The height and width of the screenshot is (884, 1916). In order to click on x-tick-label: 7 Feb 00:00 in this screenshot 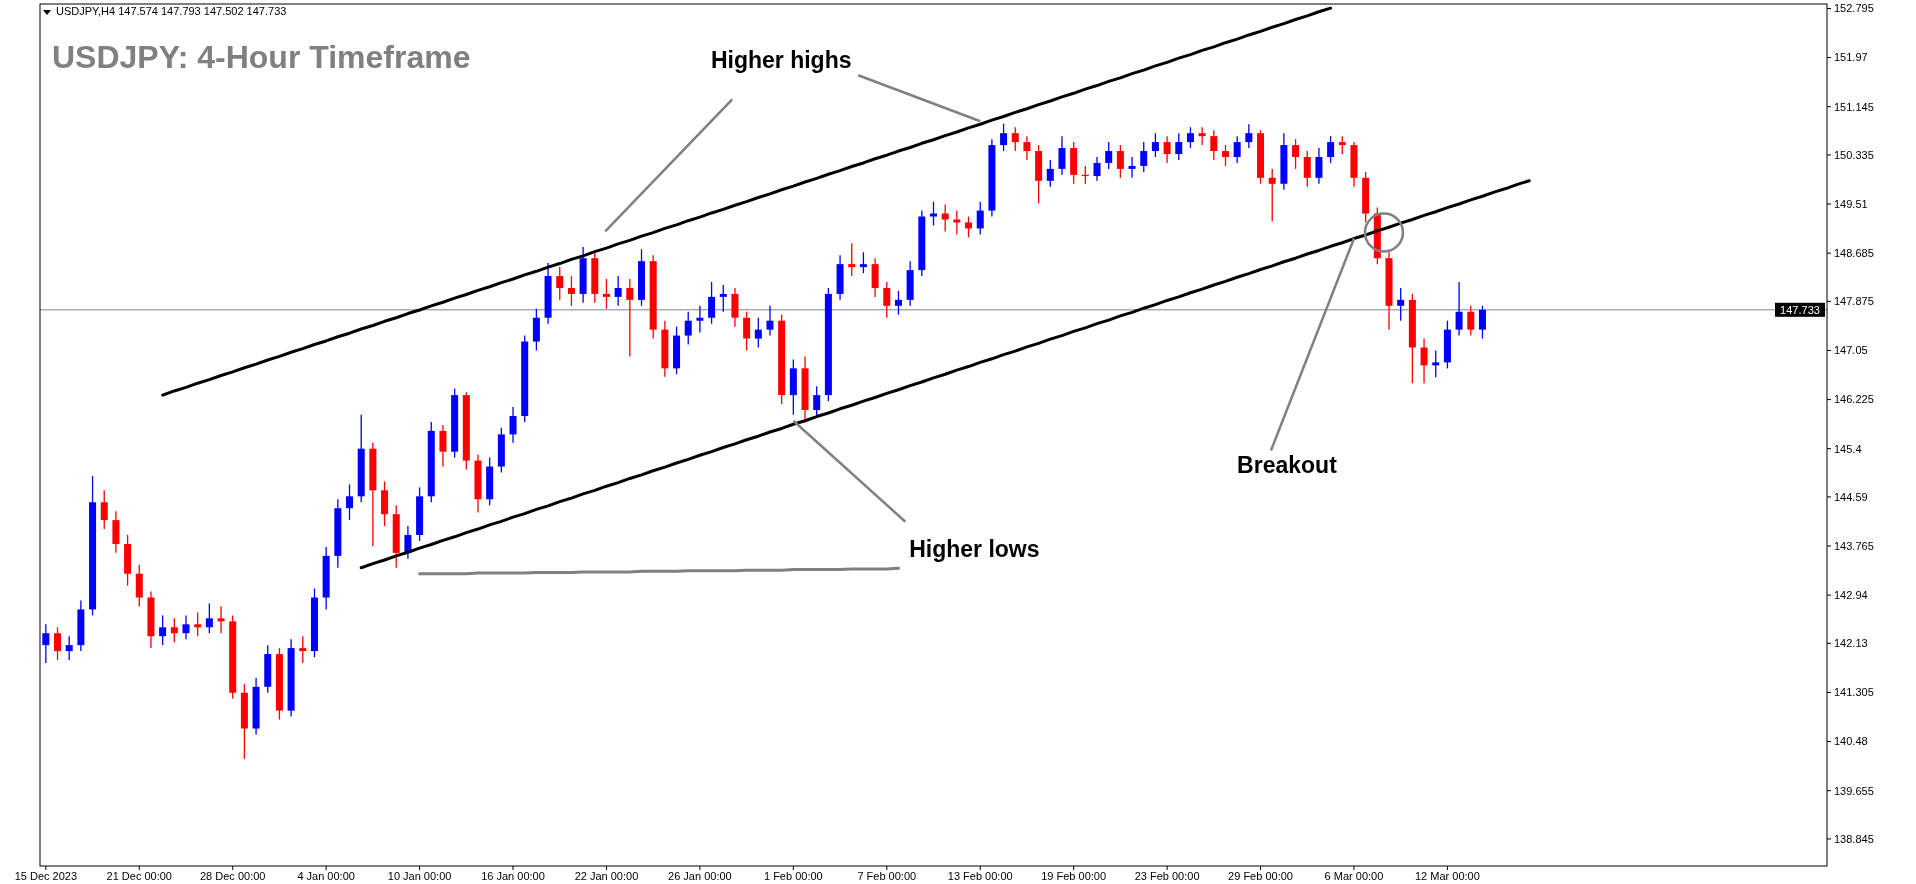, I will do `click(887, 876)`.